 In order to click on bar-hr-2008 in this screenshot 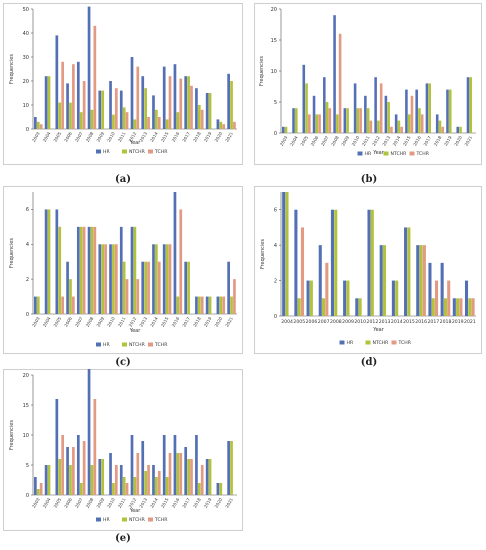, I will do `click(334, 74)`.